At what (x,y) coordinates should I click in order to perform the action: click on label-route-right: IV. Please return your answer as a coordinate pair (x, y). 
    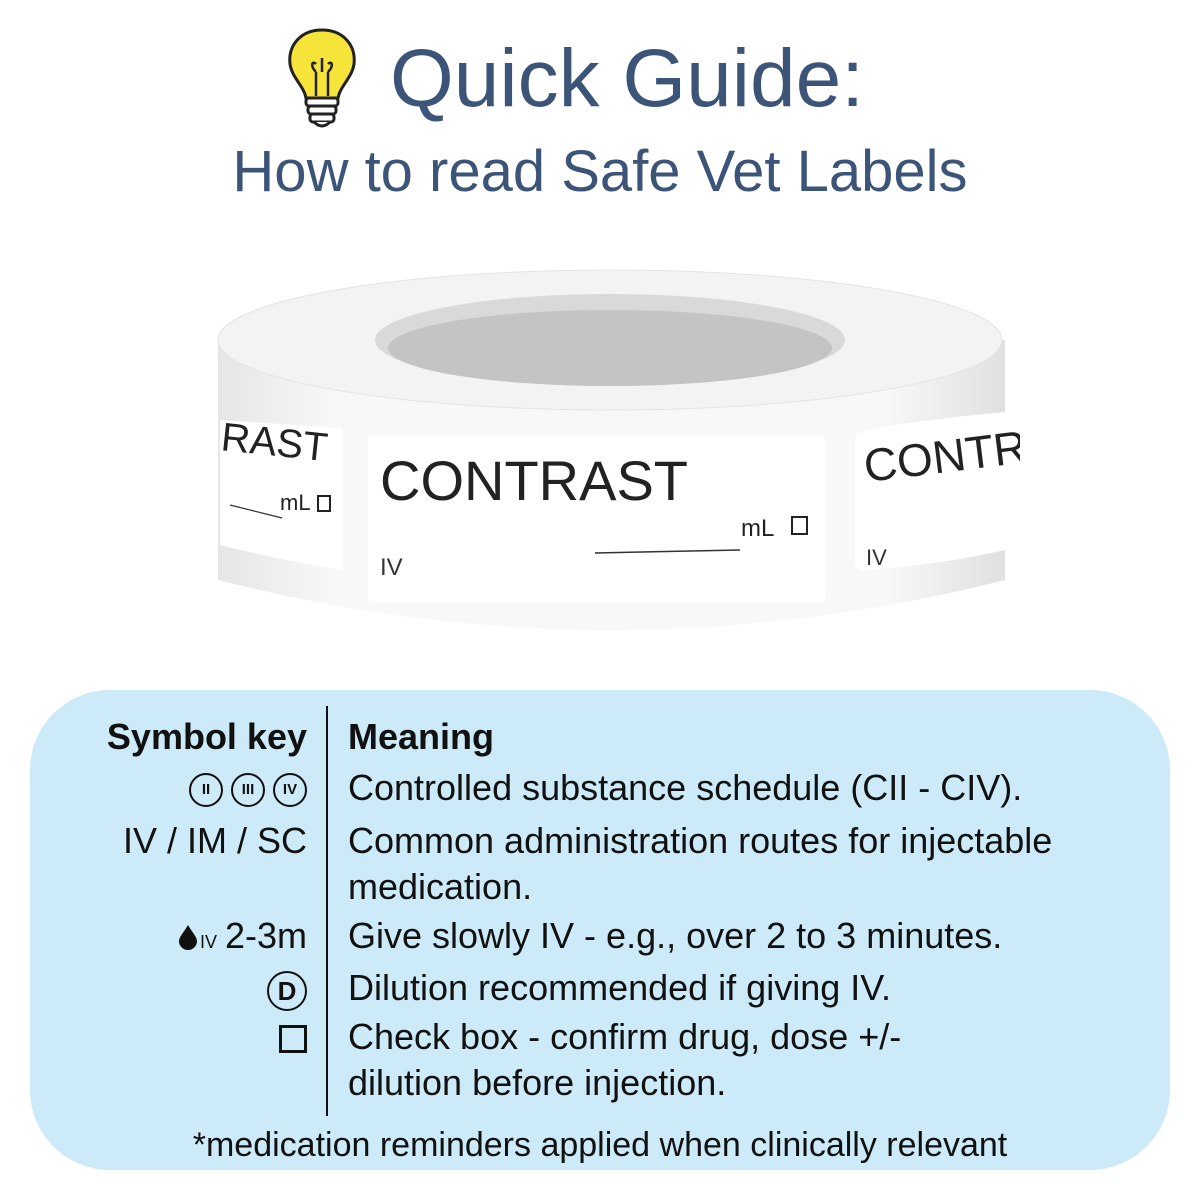
    Looking at the image, I should click on (876, 557).